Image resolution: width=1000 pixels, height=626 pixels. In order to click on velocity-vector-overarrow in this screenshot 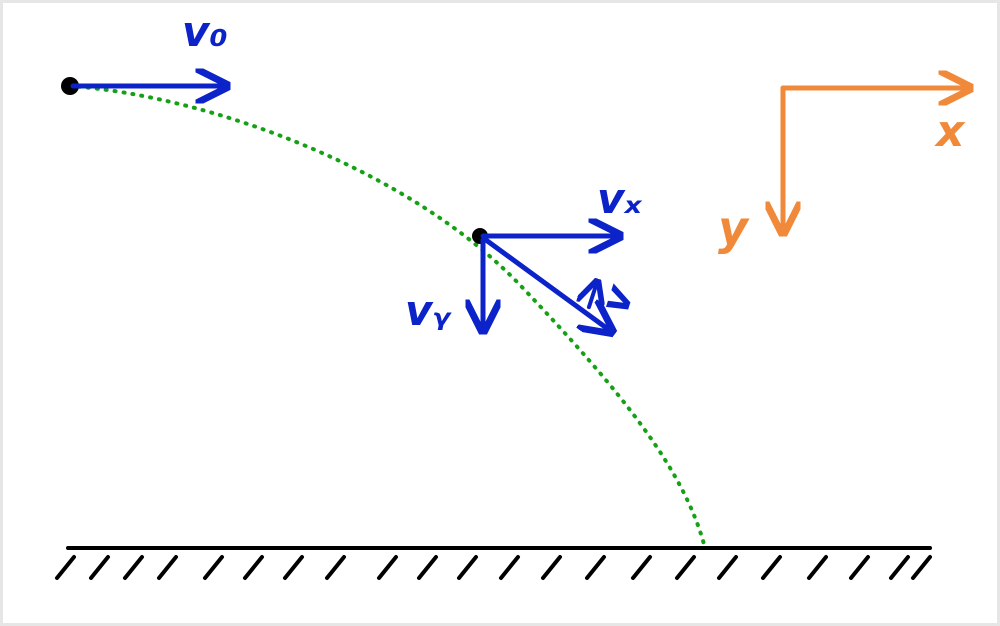, I will do `click(593, 294)`.